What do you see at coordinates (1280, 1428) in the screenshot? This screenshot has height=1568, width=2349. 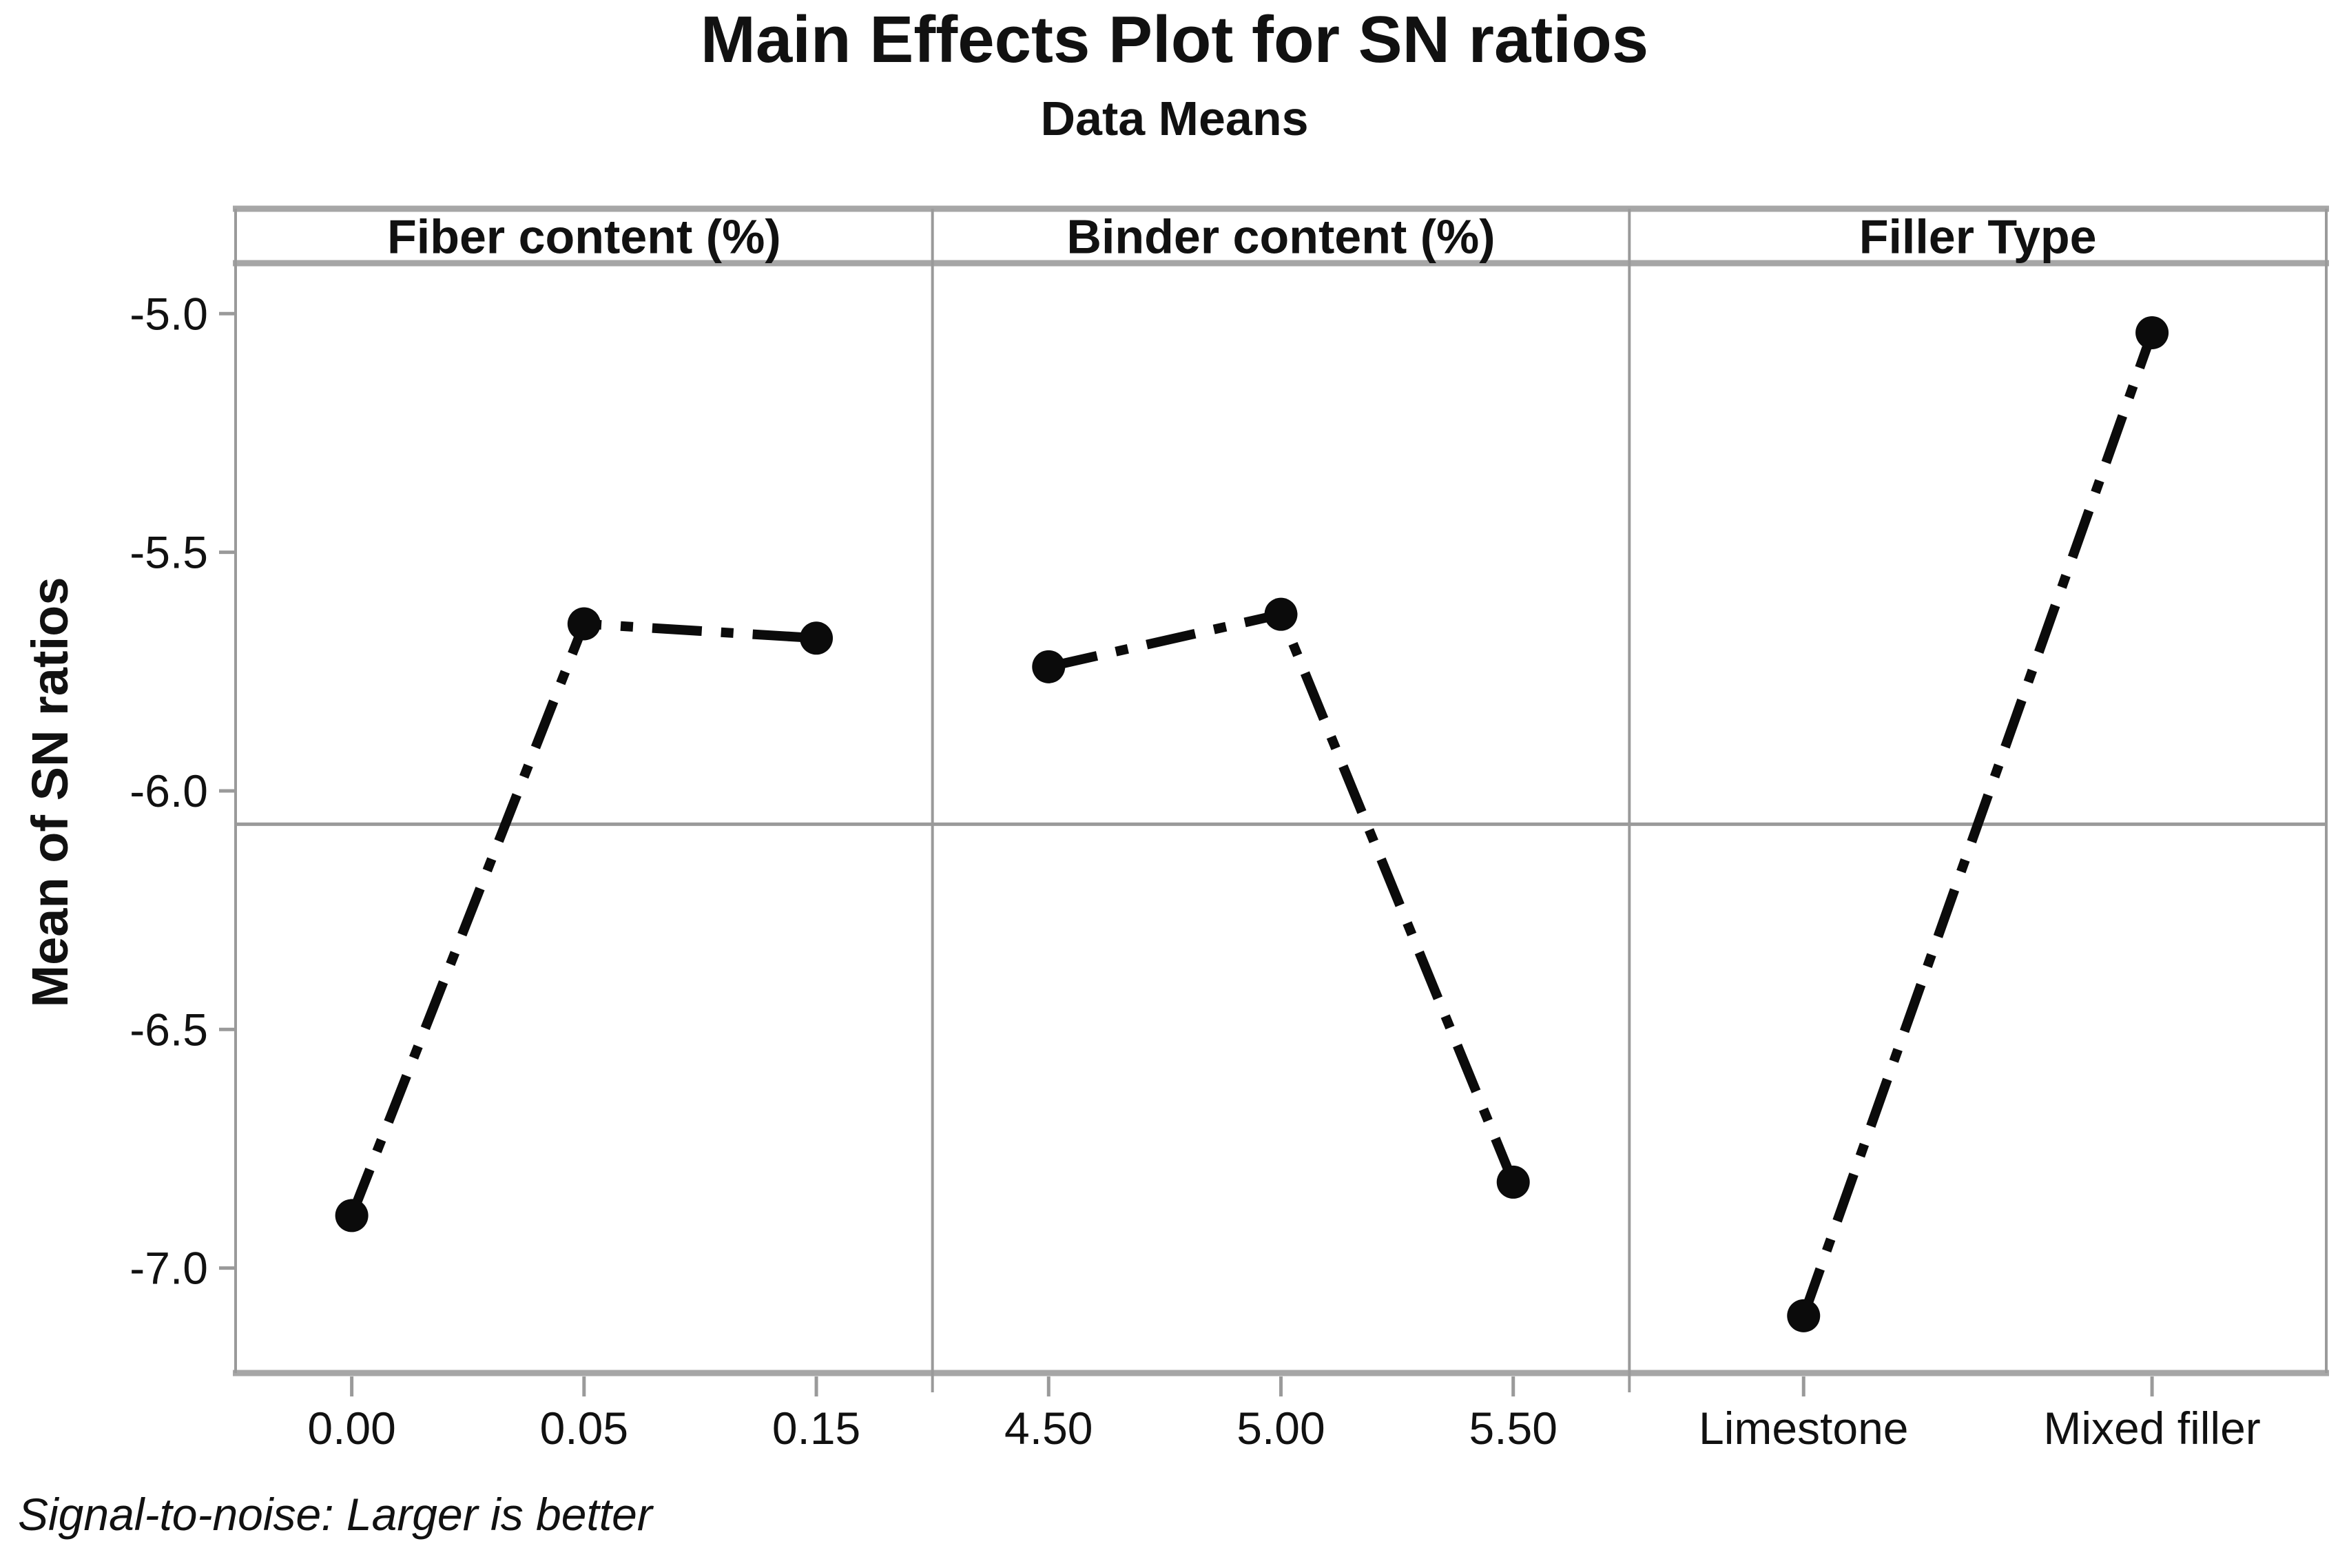 I see `x-tick-label: 5.00` at bounding box center [1280, 1428].